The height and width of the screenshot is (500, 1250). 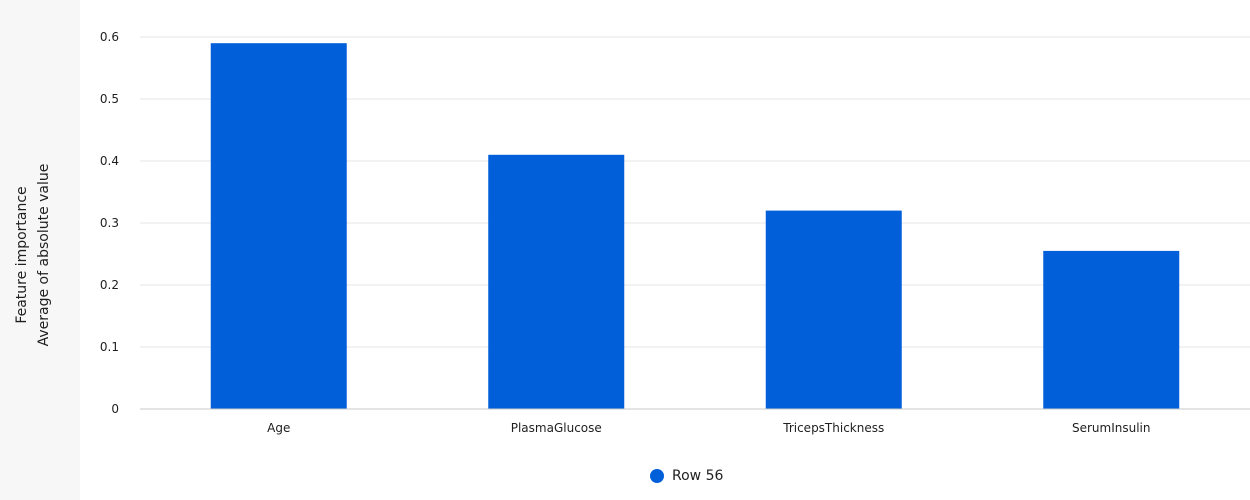 I want to click on y-tick-label: 0.3, so click(x=109, y=223).